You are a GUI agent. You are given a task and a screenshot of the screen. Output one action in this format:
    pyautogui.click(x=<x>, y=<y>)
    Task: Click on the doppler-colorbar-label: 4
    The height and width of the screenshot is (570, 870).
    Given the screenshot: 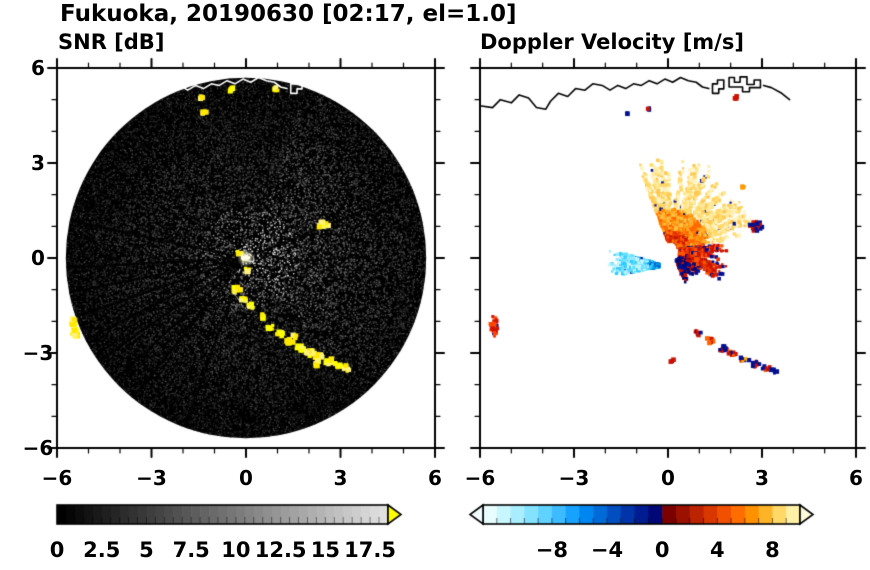 What is the action you would take?
    pyautogui.click(x=717, y=550)
    